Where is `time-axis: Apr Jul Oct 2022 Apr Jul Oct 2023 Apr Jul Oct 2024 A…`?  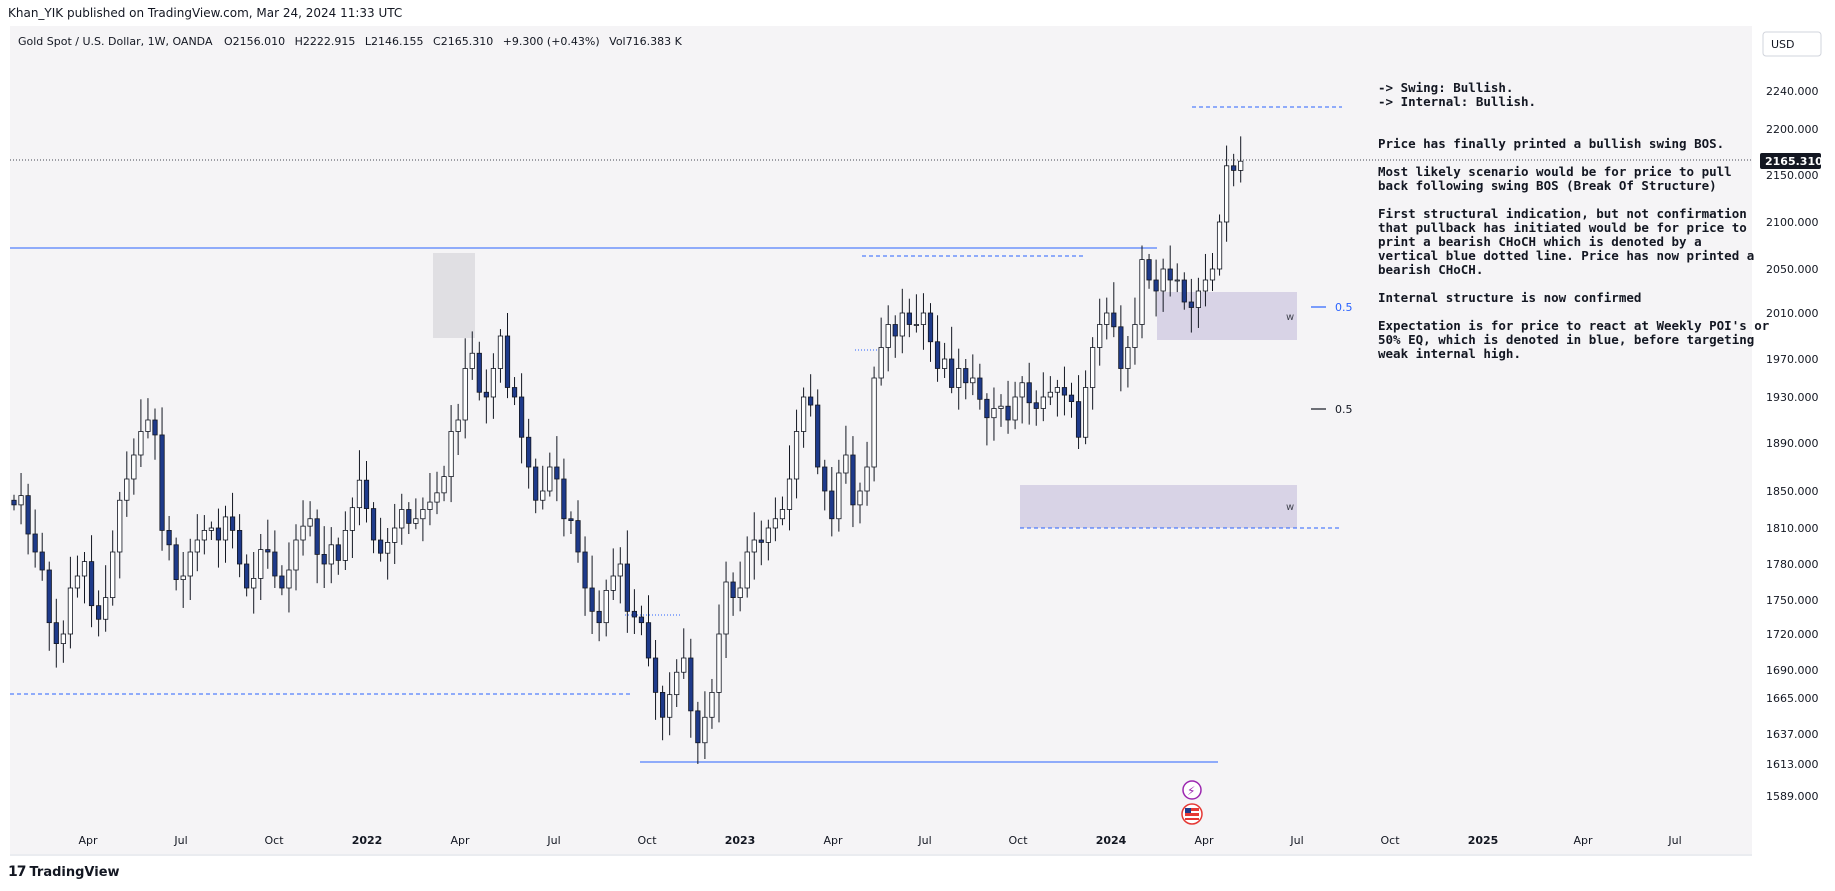
time-axis: Apr Jul Oct 2022 Apr Jul Oct 2023 Apr Jul Oct 2024 A… is located at coordinates (879, 840).